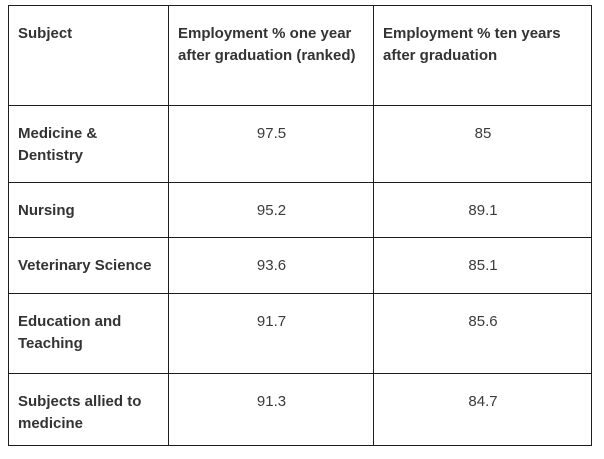 The height and width of the screenshot is (459, 604). I want to click on one-year-value-cell: 91.7, so click(271, 333).